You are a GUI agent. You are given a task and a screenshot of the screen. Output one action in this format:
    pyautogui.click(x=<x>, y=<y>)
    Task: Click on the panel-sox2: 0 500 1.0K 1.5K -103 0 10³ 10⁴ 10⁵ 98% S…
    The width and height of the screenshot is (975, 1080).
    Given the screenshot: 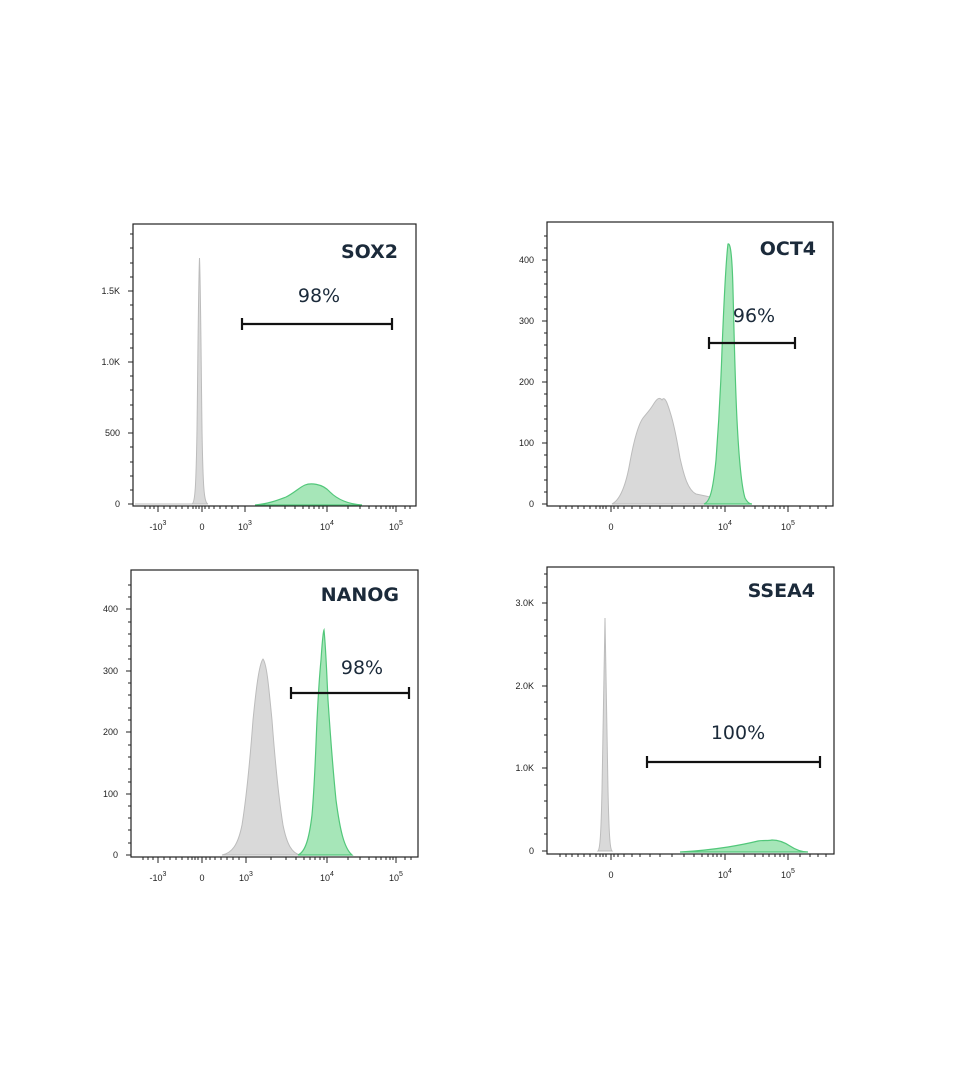 What is the action you would take?
    pyautogui.click(x=259, y=377)
    